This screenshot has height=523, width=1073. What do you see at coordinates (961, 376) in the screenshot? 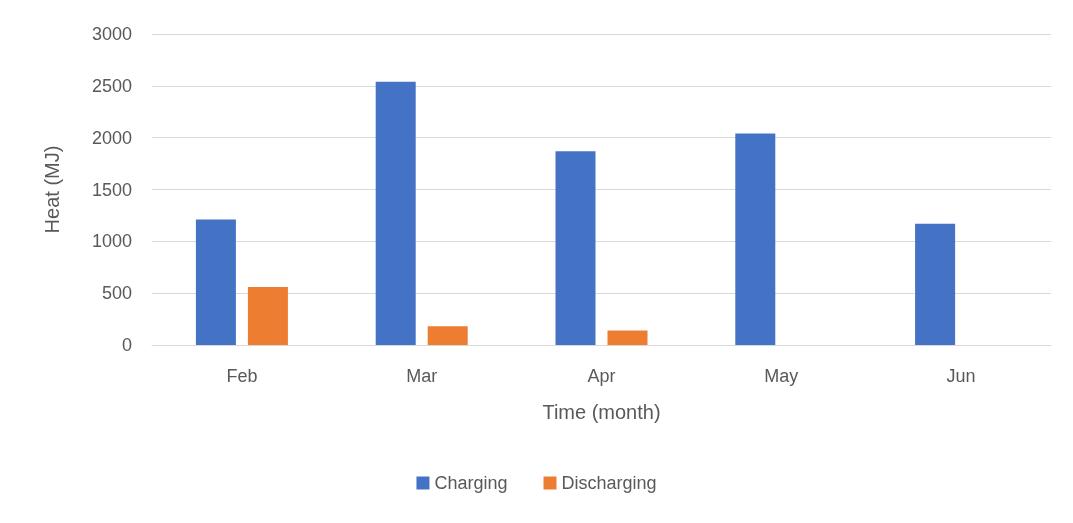
I see `x-tick-label: Jun` at bounding box center [961, 376].